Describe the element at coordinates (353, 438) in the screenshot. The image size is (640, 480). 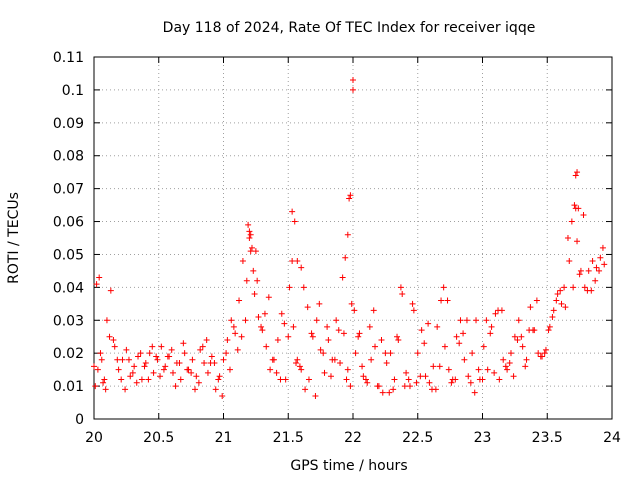
I see `x-tick-label: 22` at that location.